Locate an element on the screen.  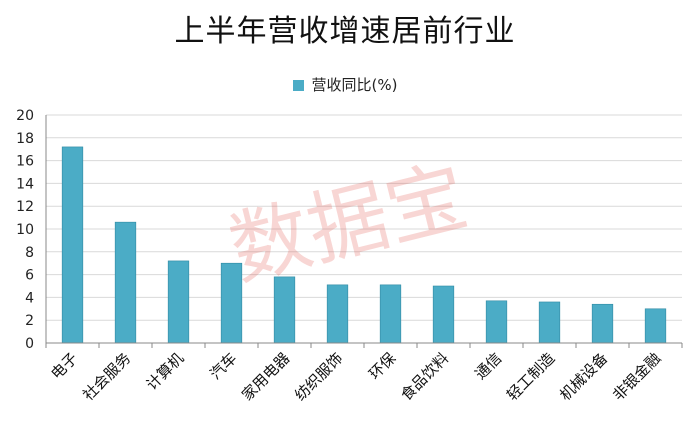
legend: 营收同比(%) is located at coordinates (345, 84).